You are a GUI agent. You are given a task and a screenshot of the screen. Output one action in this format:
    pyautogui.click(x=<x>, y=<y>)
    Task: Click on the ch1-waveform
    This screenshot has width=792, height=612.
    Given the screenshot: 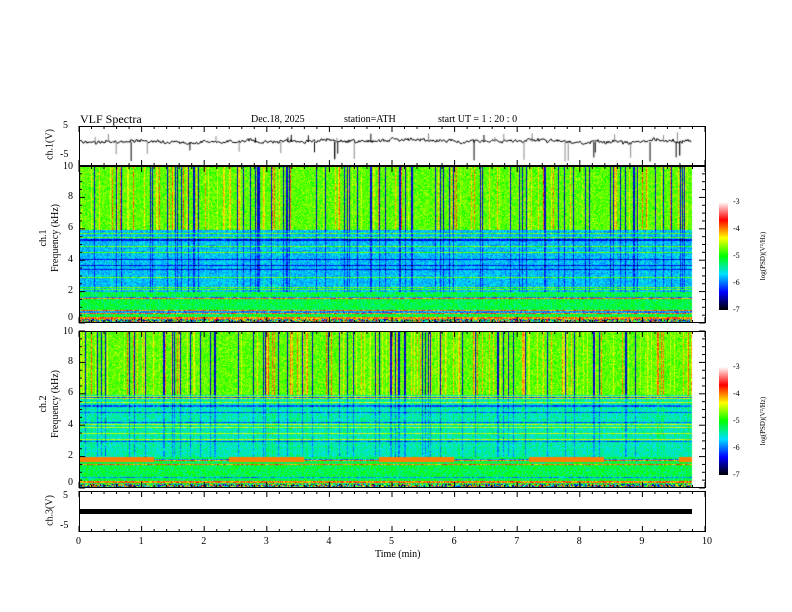 What is the action you would take?
    pyautogui.click(x=392, y=146)
    